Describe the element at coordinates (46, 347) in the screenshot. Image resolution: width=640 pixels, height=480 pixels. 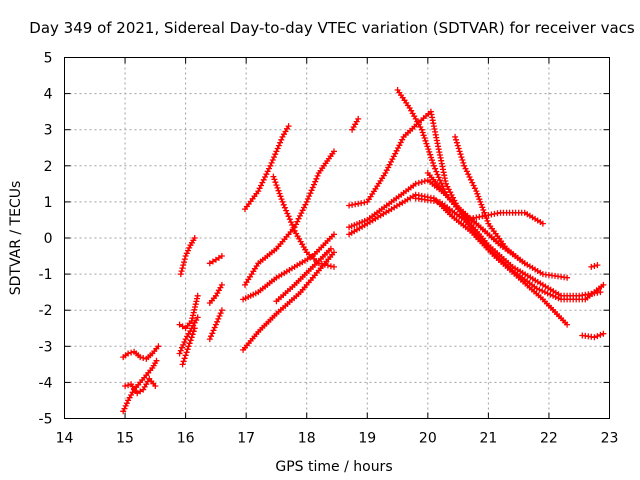
I see `y-tick-label: -3` at that location.